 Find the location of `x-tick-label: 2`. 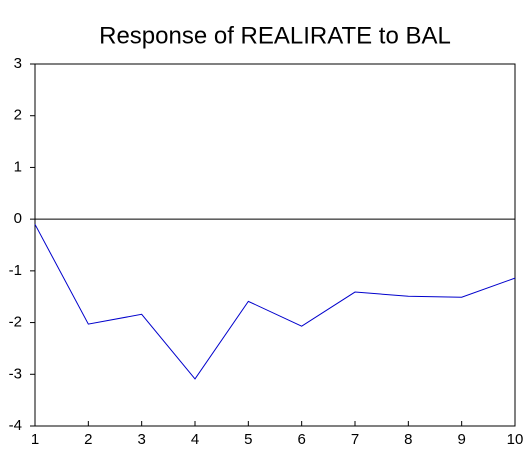

x-tick-label: 2 is located at coordinates (88, 439).